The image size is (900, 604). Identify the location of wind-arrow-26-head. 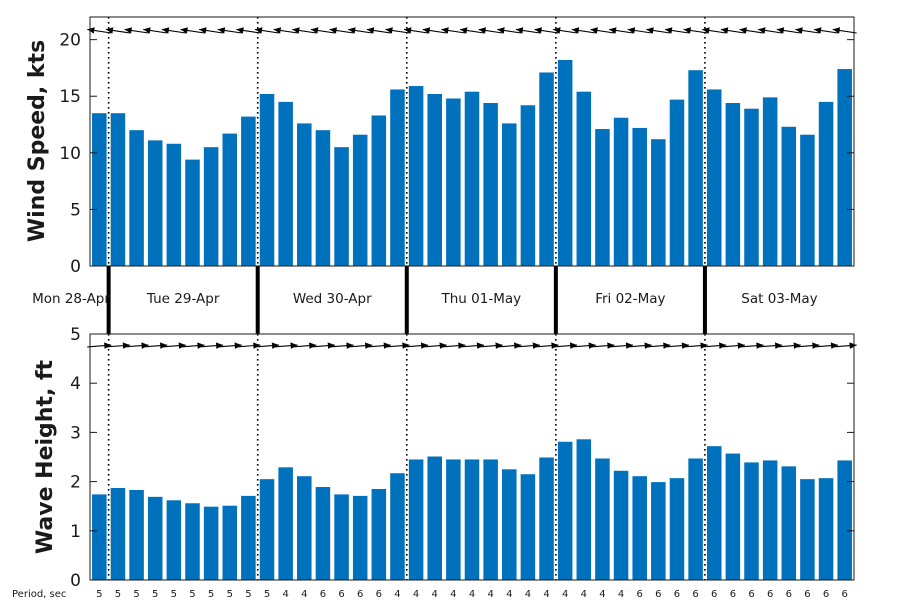
(575, 30).